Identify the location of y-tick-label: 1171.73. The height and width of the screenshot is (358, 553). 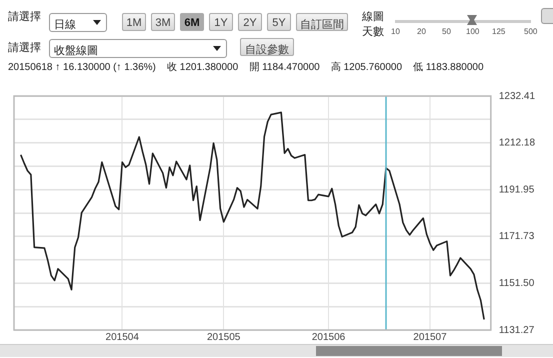
(516, 236).